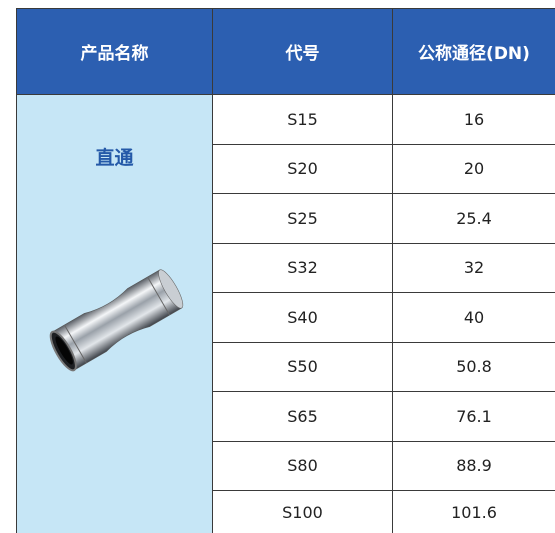 The width and height of the screenshot is (555, 533). Describe the element at coordinates (473, 218) in the screenshot. I see `dn-cell: 25.4` at that location.